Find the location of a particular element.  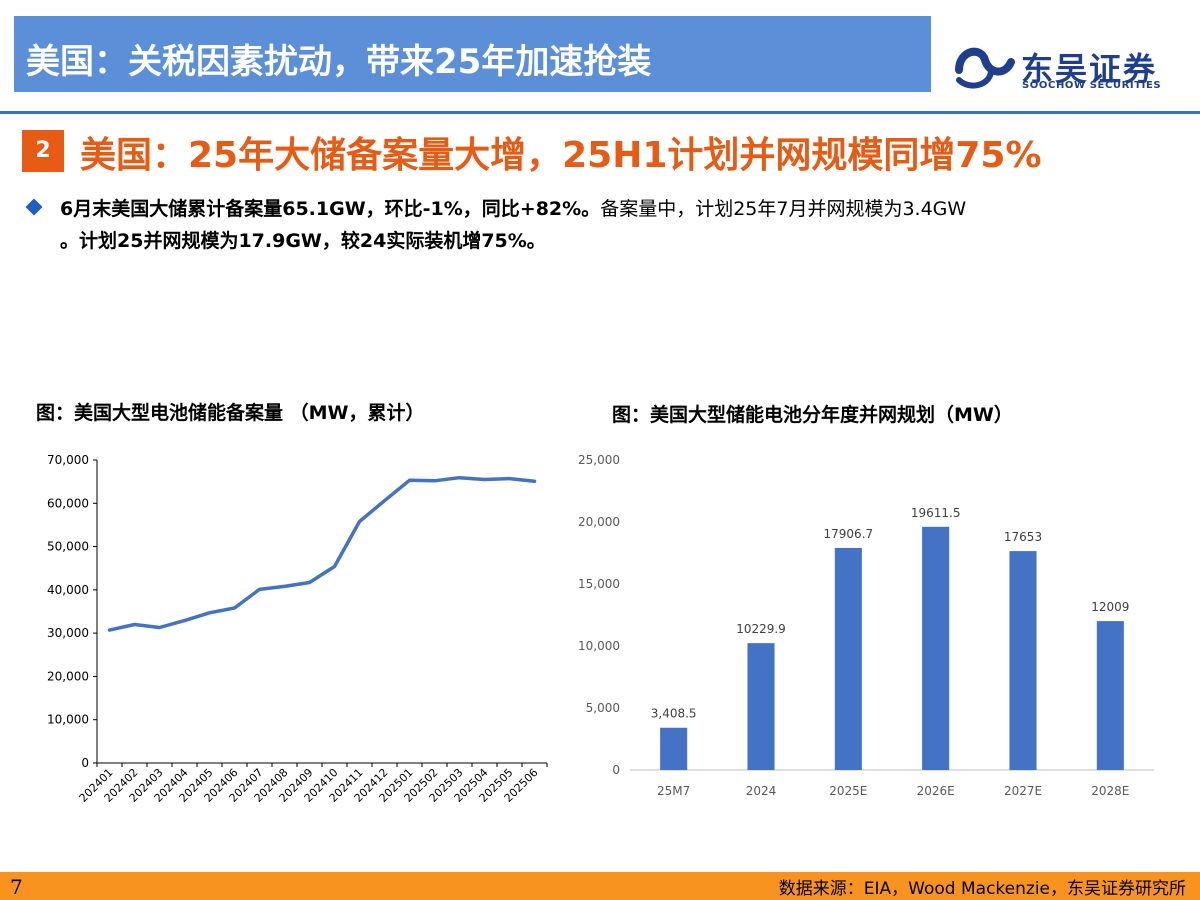

y-tick-label: 30,000 is located at coordinates (68, 633).